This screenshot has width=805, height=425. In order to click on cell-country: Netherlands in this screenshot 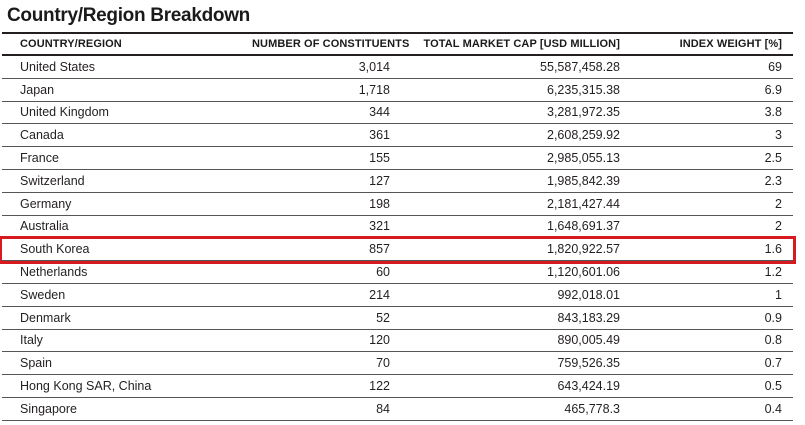, I will do `click(127, 272)`.